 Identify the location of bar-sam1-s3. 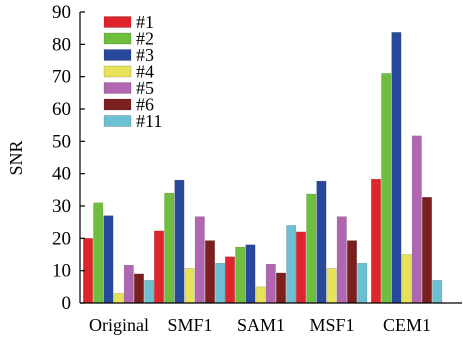
(250, 274).